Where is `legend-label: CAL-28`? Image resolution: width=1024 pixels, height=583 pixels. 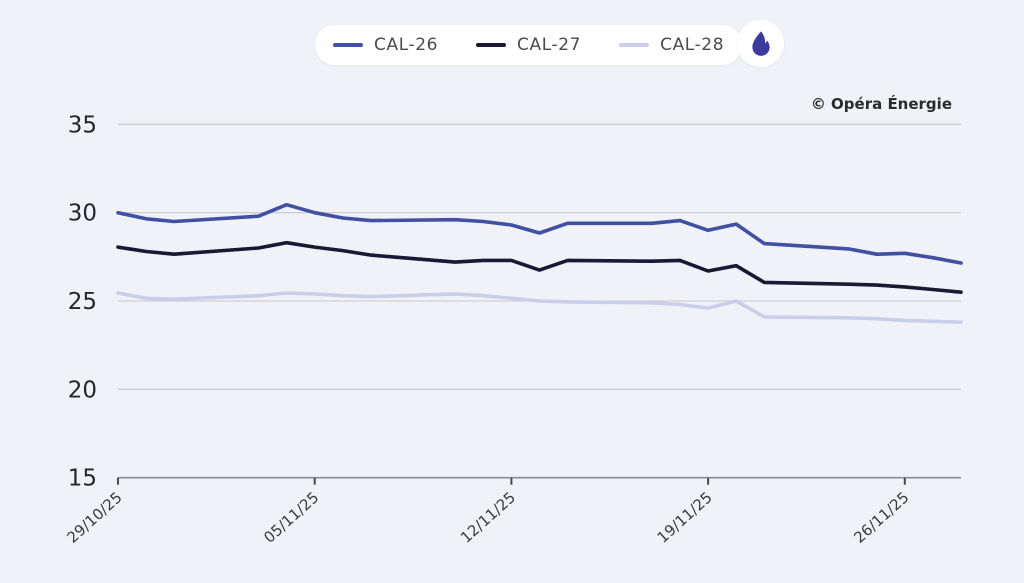
legend-label: CAL-28 is located at coordinates (692, 45).